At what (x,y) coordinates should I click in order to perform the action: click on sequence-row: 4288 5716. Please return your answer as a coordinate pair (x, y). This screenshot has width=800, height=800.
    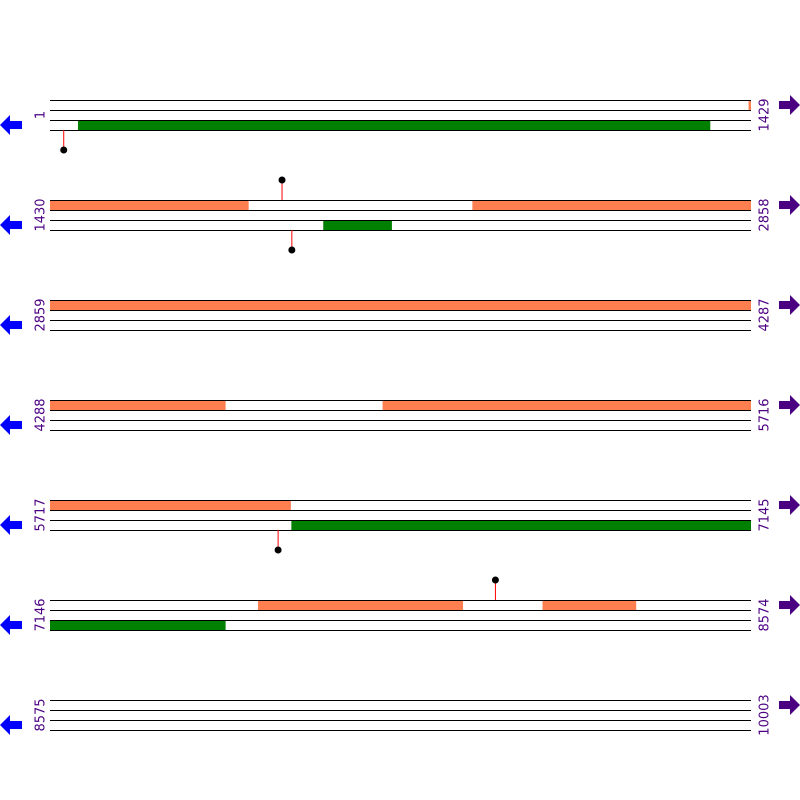
    Looking at the image, I should click on (400, 415).